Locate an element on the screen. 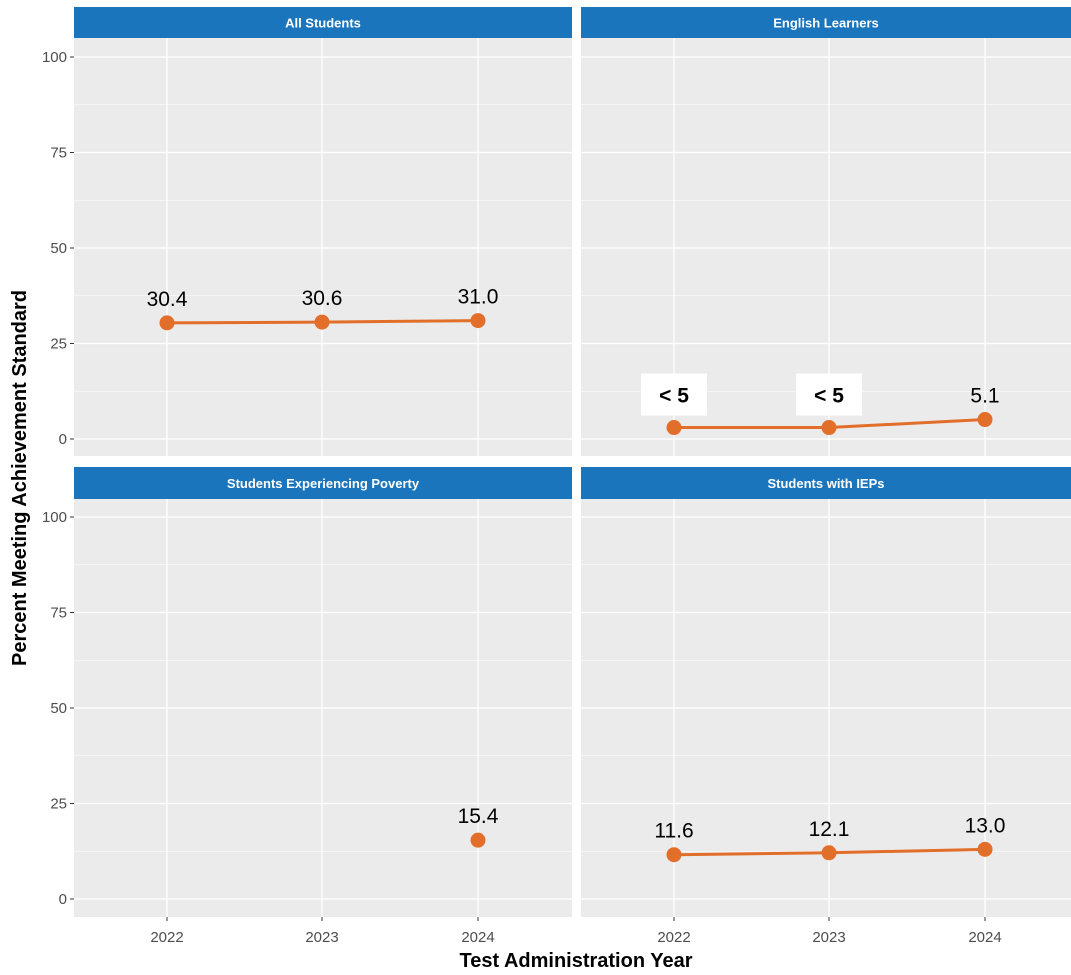 The image size is (1071, 975). y-axis-title: Percent Meeting Achievement Standard is located at coordinates (20, 478).